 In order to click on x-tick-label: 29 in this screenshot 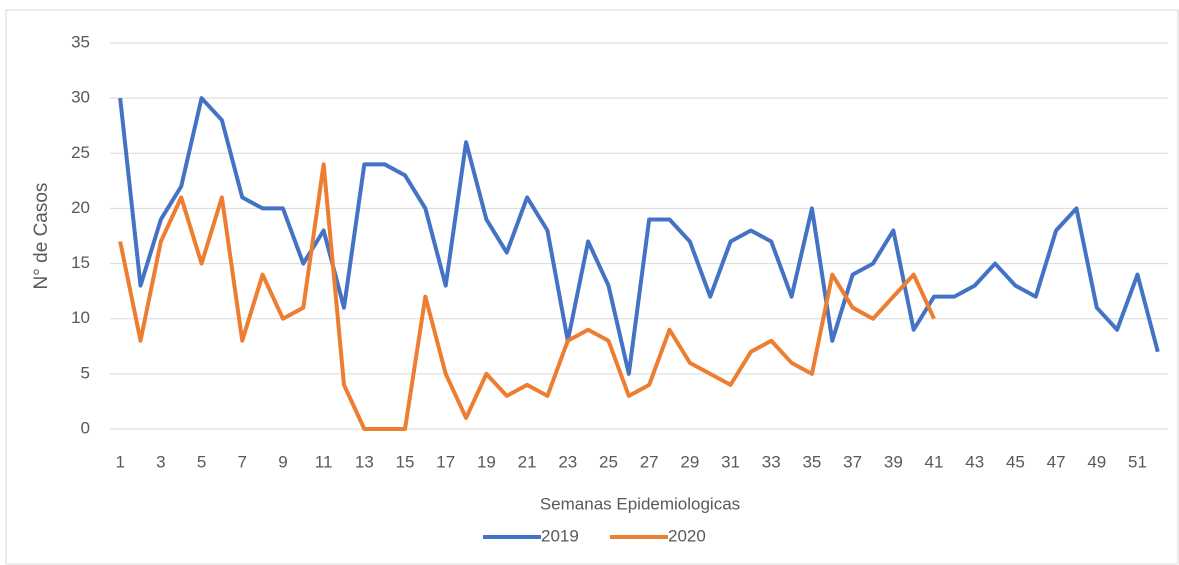, I will do `click(689, 461)`.